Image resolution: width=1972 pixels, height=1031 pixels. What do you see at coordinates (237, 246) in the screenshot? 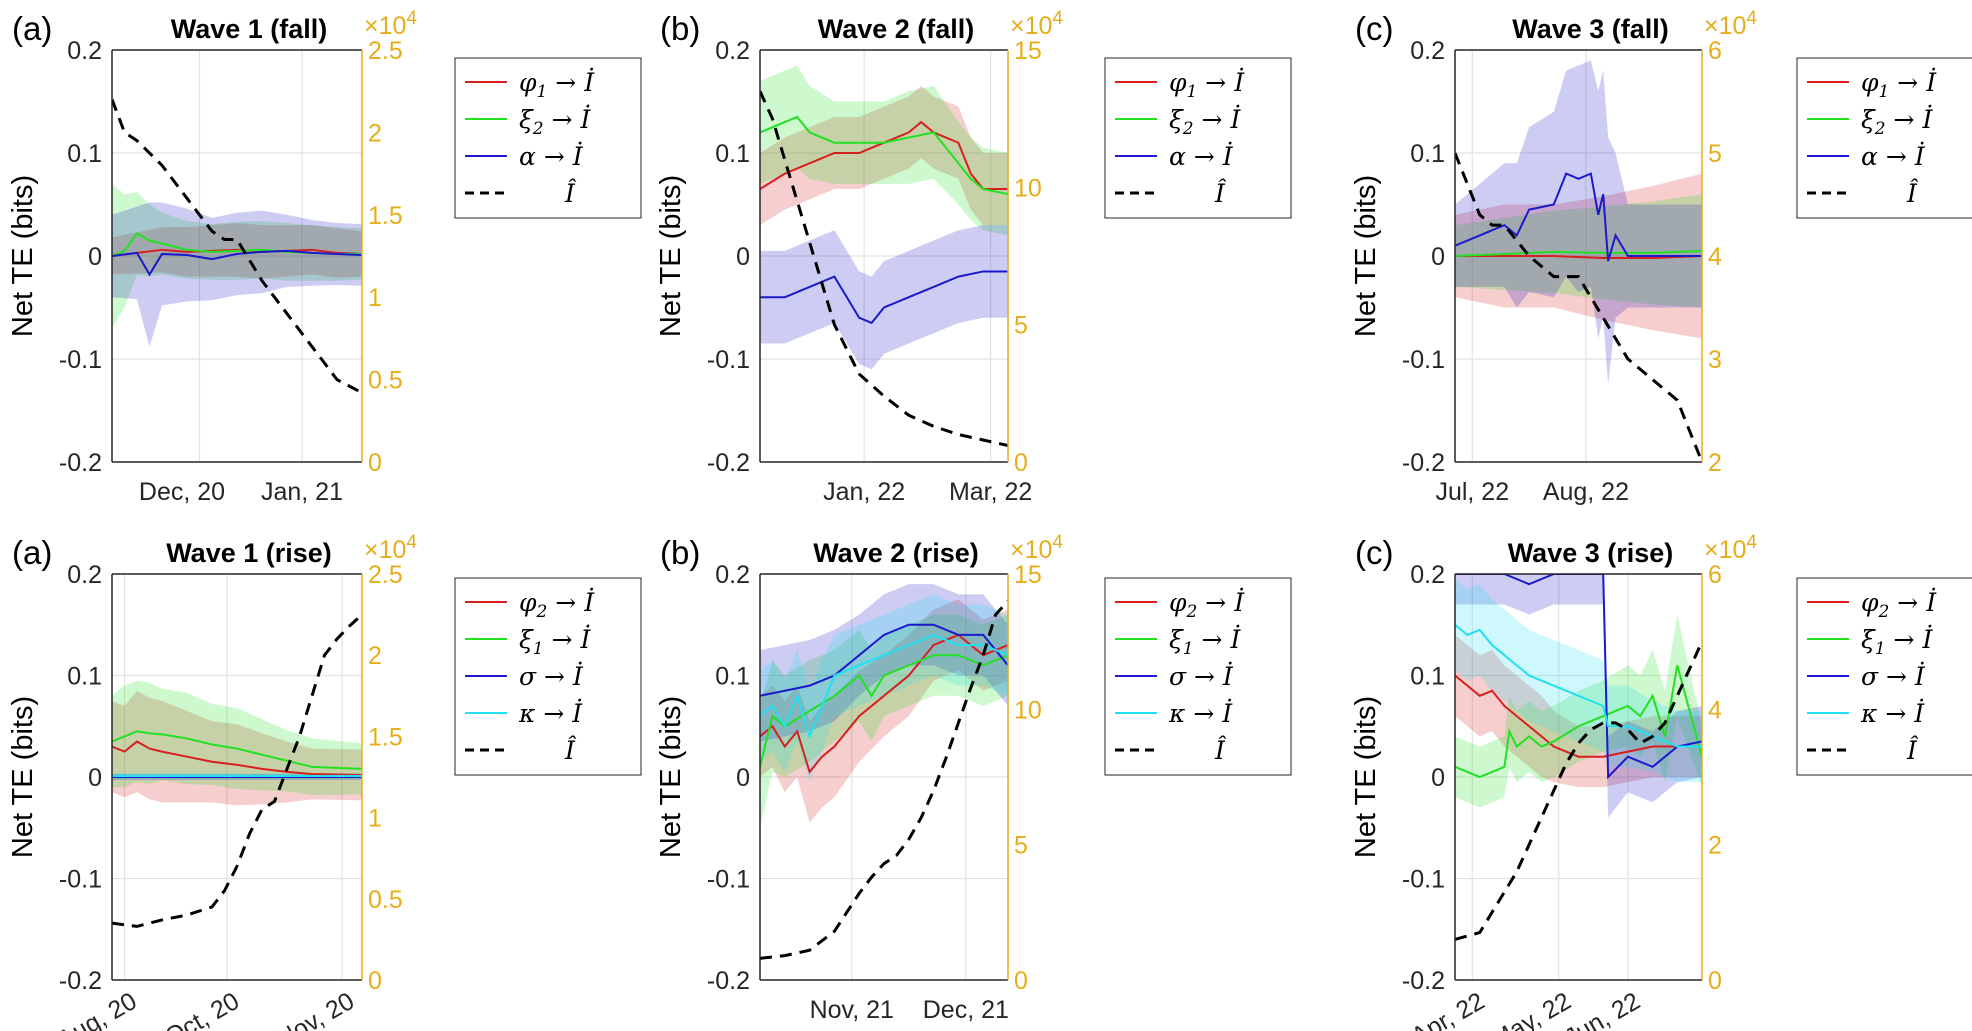
I see `series-line-ihat` at bounding box center [237, 246].